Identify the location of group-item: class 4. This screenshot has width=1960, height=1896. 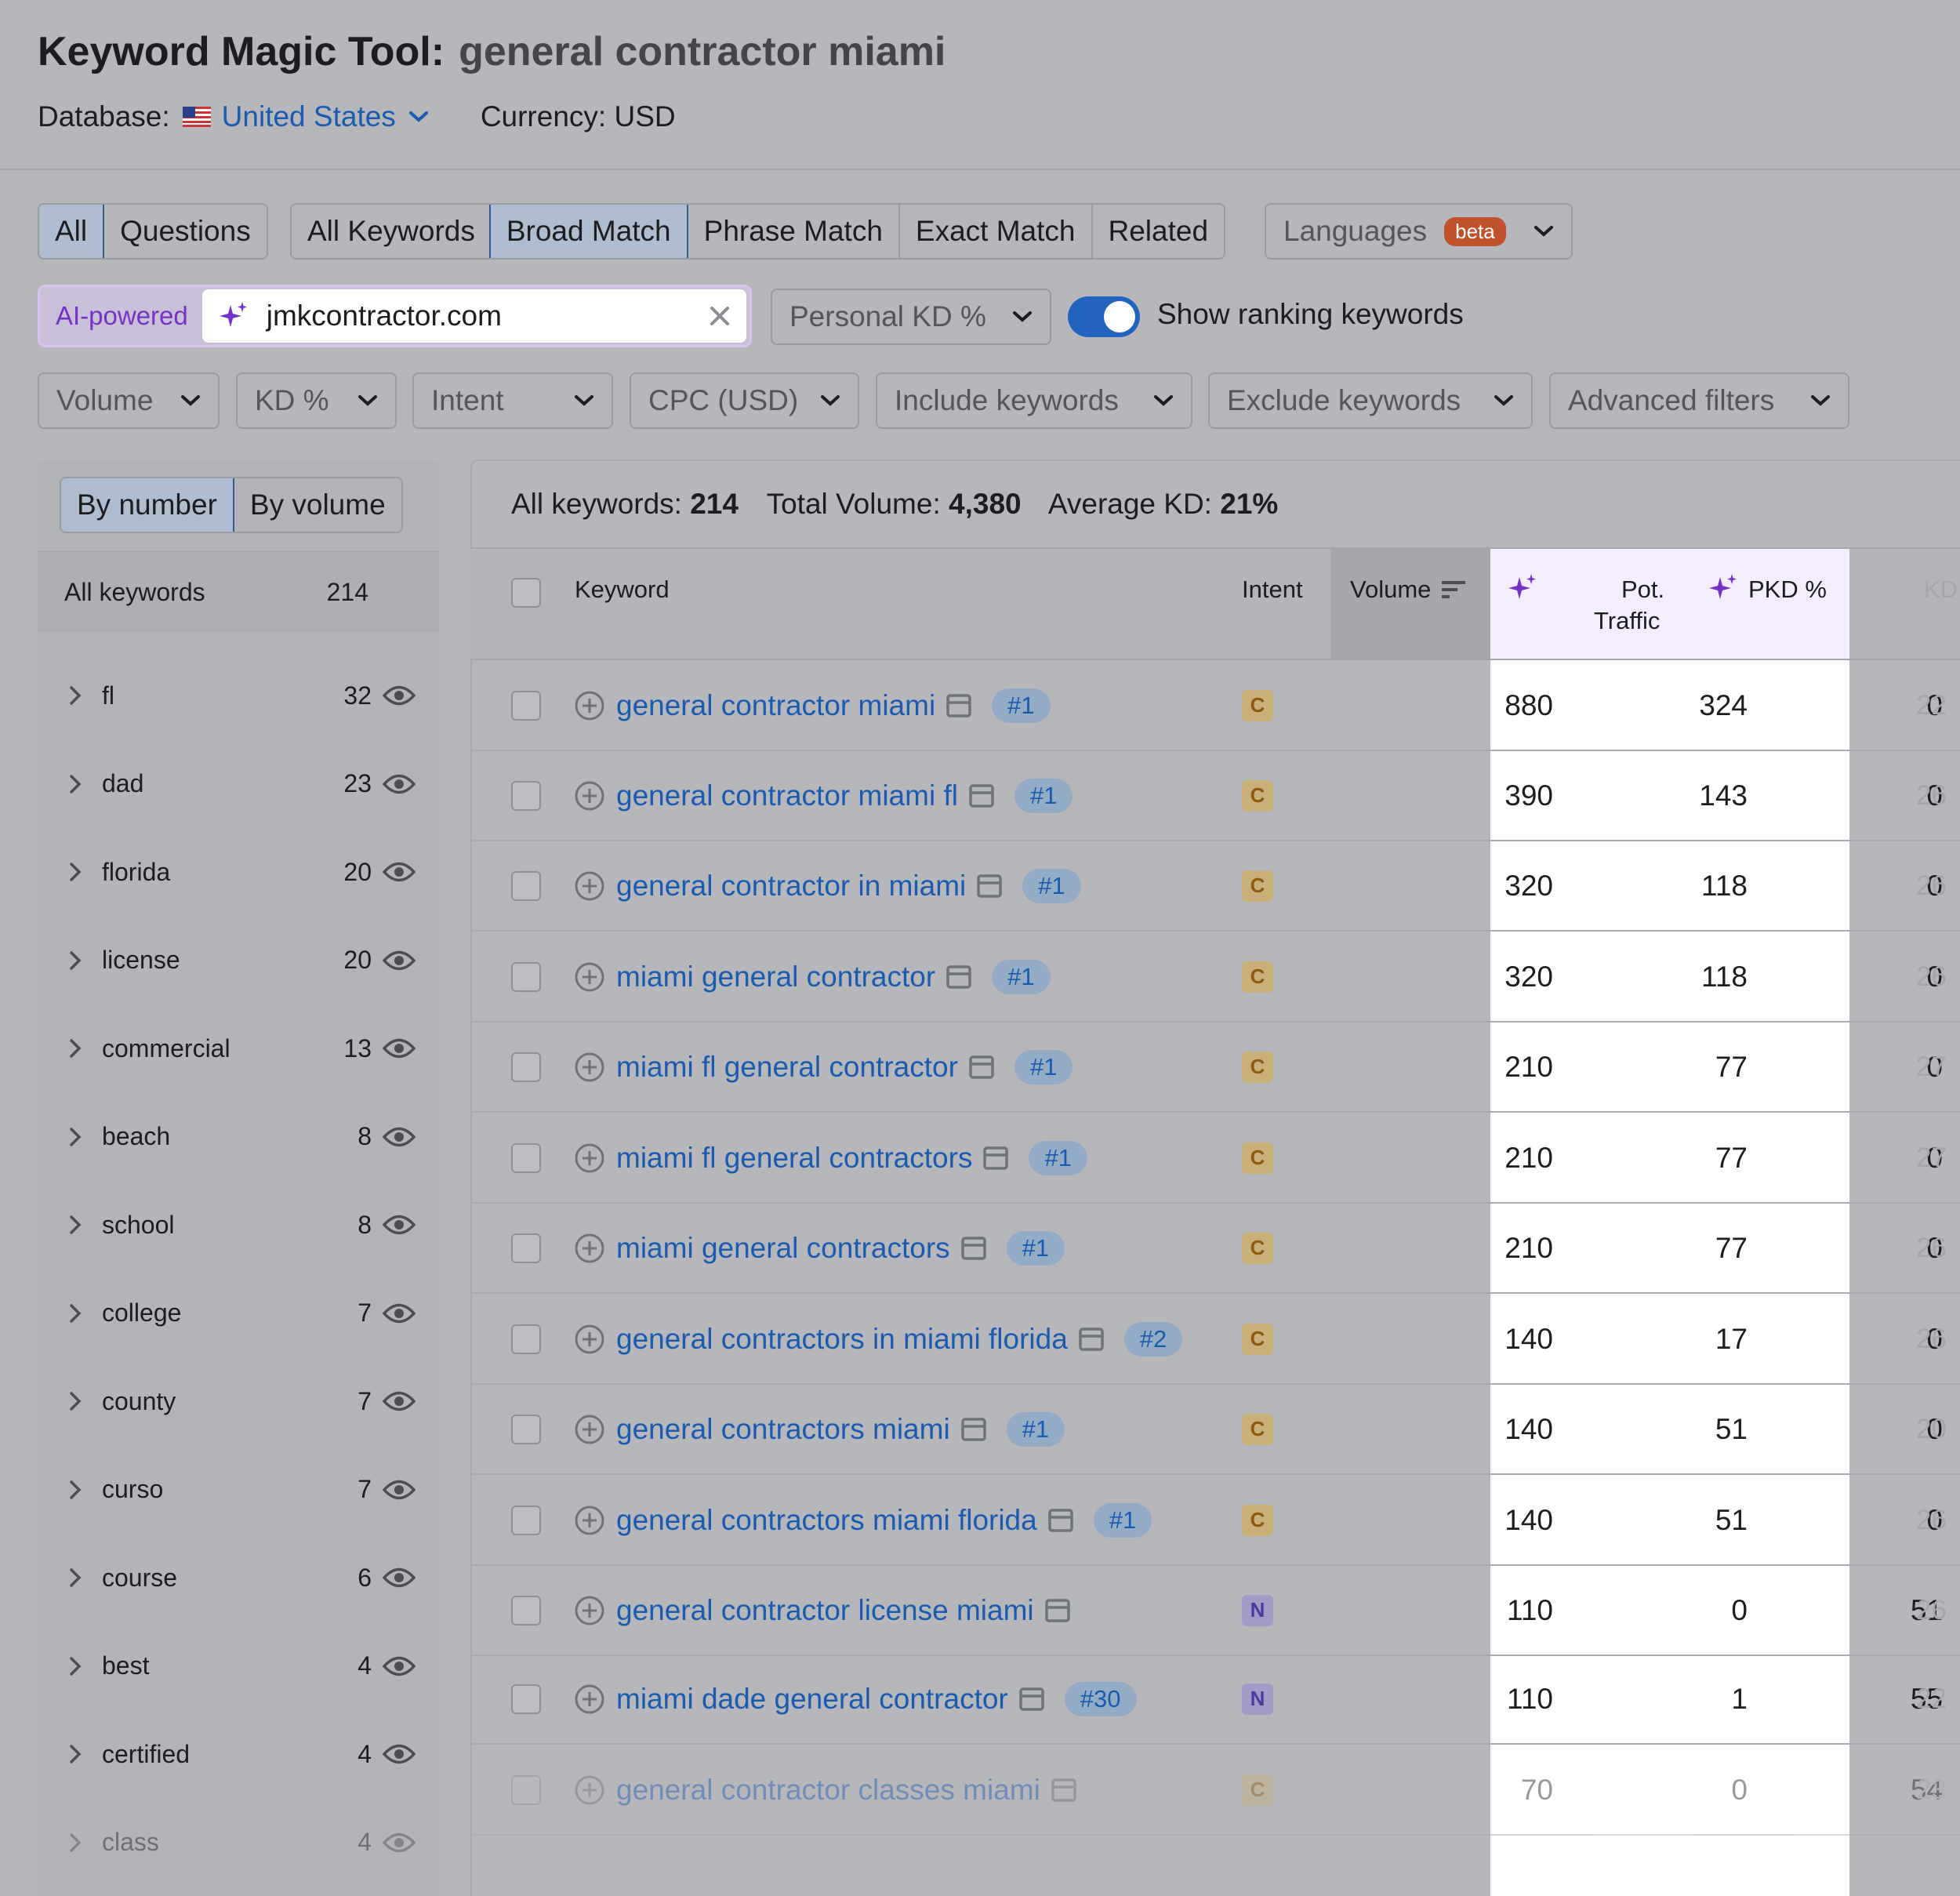
(239, 1843).